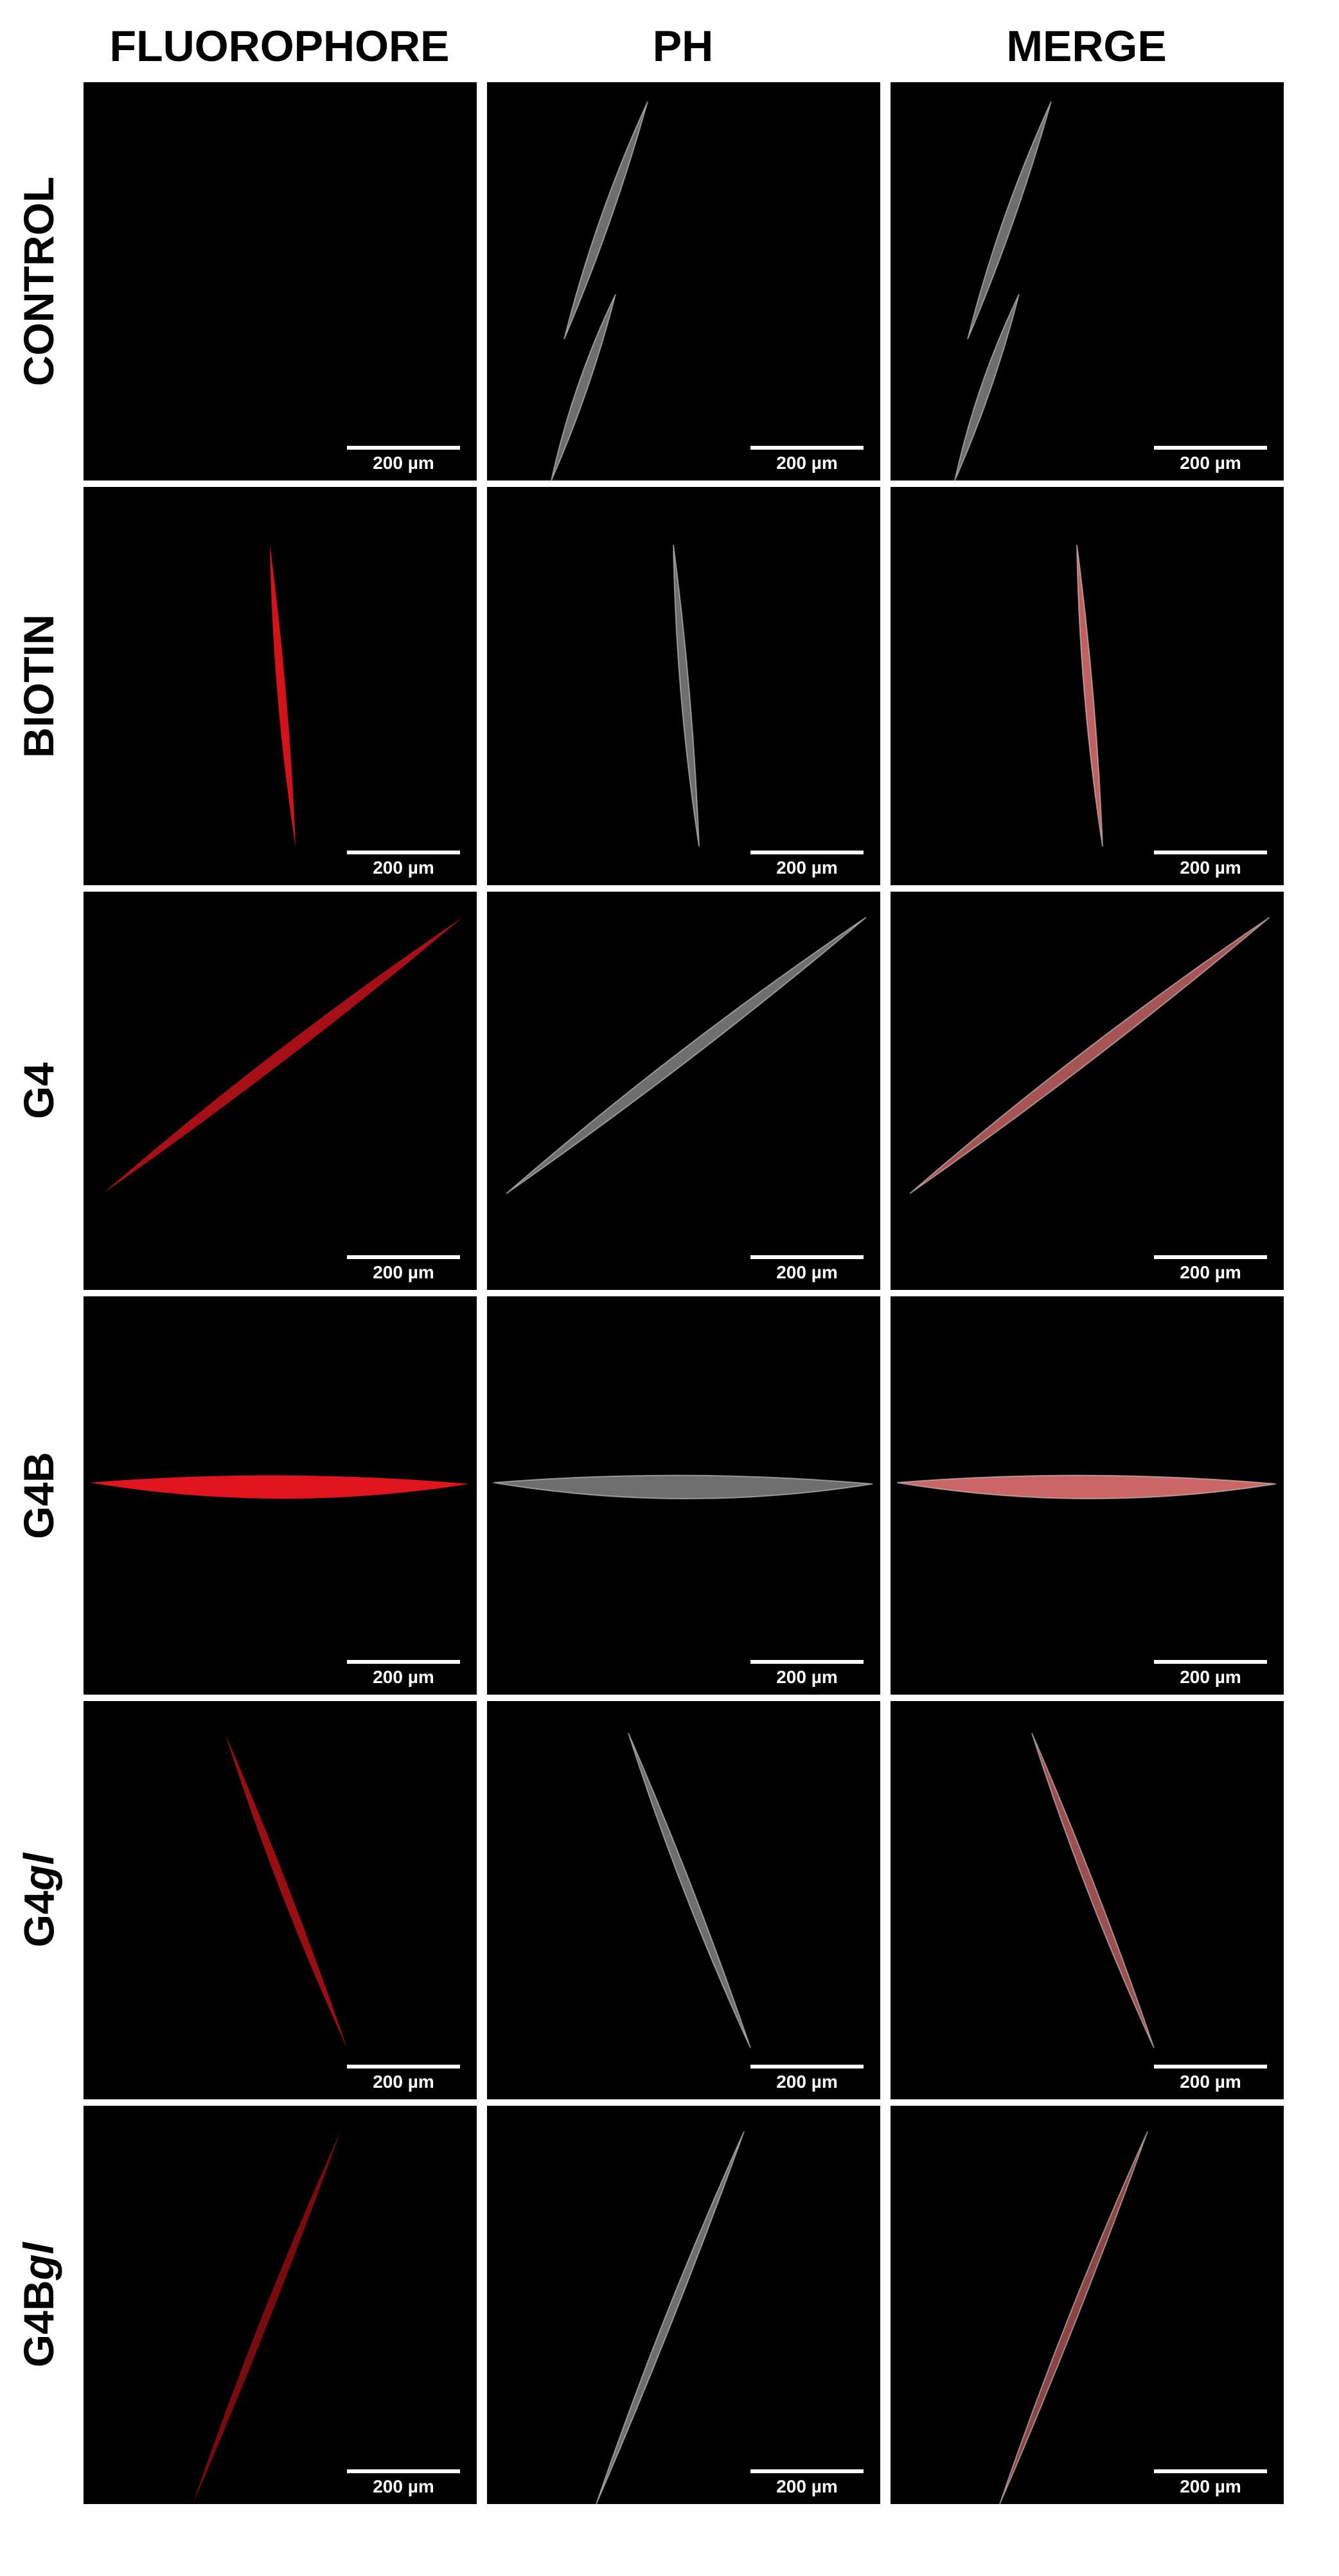 The image size is (1339, 2576). I want to click on row-label-g4bgl: G4Bgl, so click(38, 2305).